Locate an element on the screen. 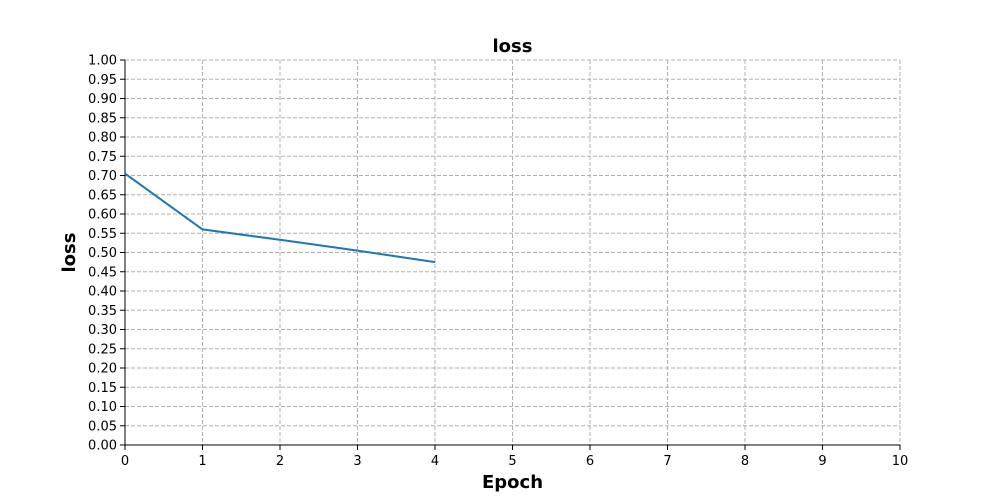 This screenshot has width=1000, height=500. y-tick-label: 0.70 is located at coordinates (102, 176).